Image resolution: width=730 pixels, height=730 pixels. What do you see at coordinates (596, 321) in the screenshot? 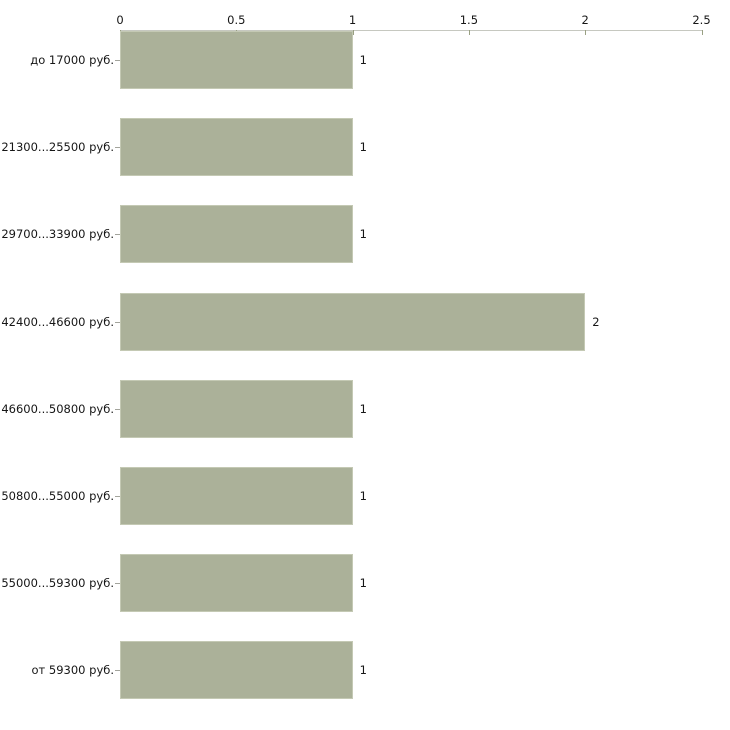
I see `bar-value-label: 2` at bounding box center [596, 321].